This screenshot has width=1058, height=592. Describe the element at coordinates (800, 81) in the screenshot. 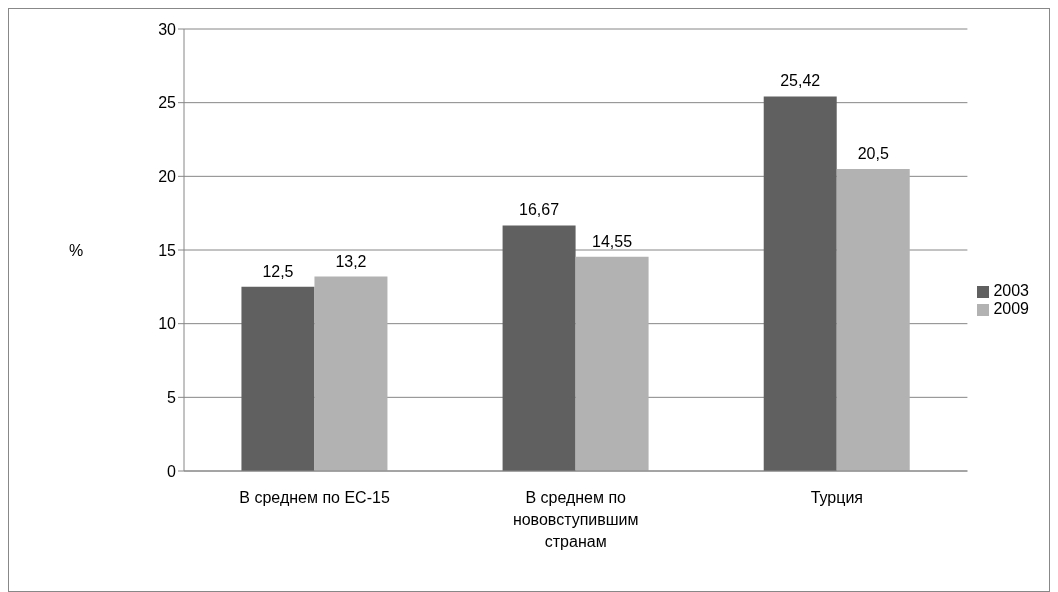

I see `data-label: 25,42` at that location.